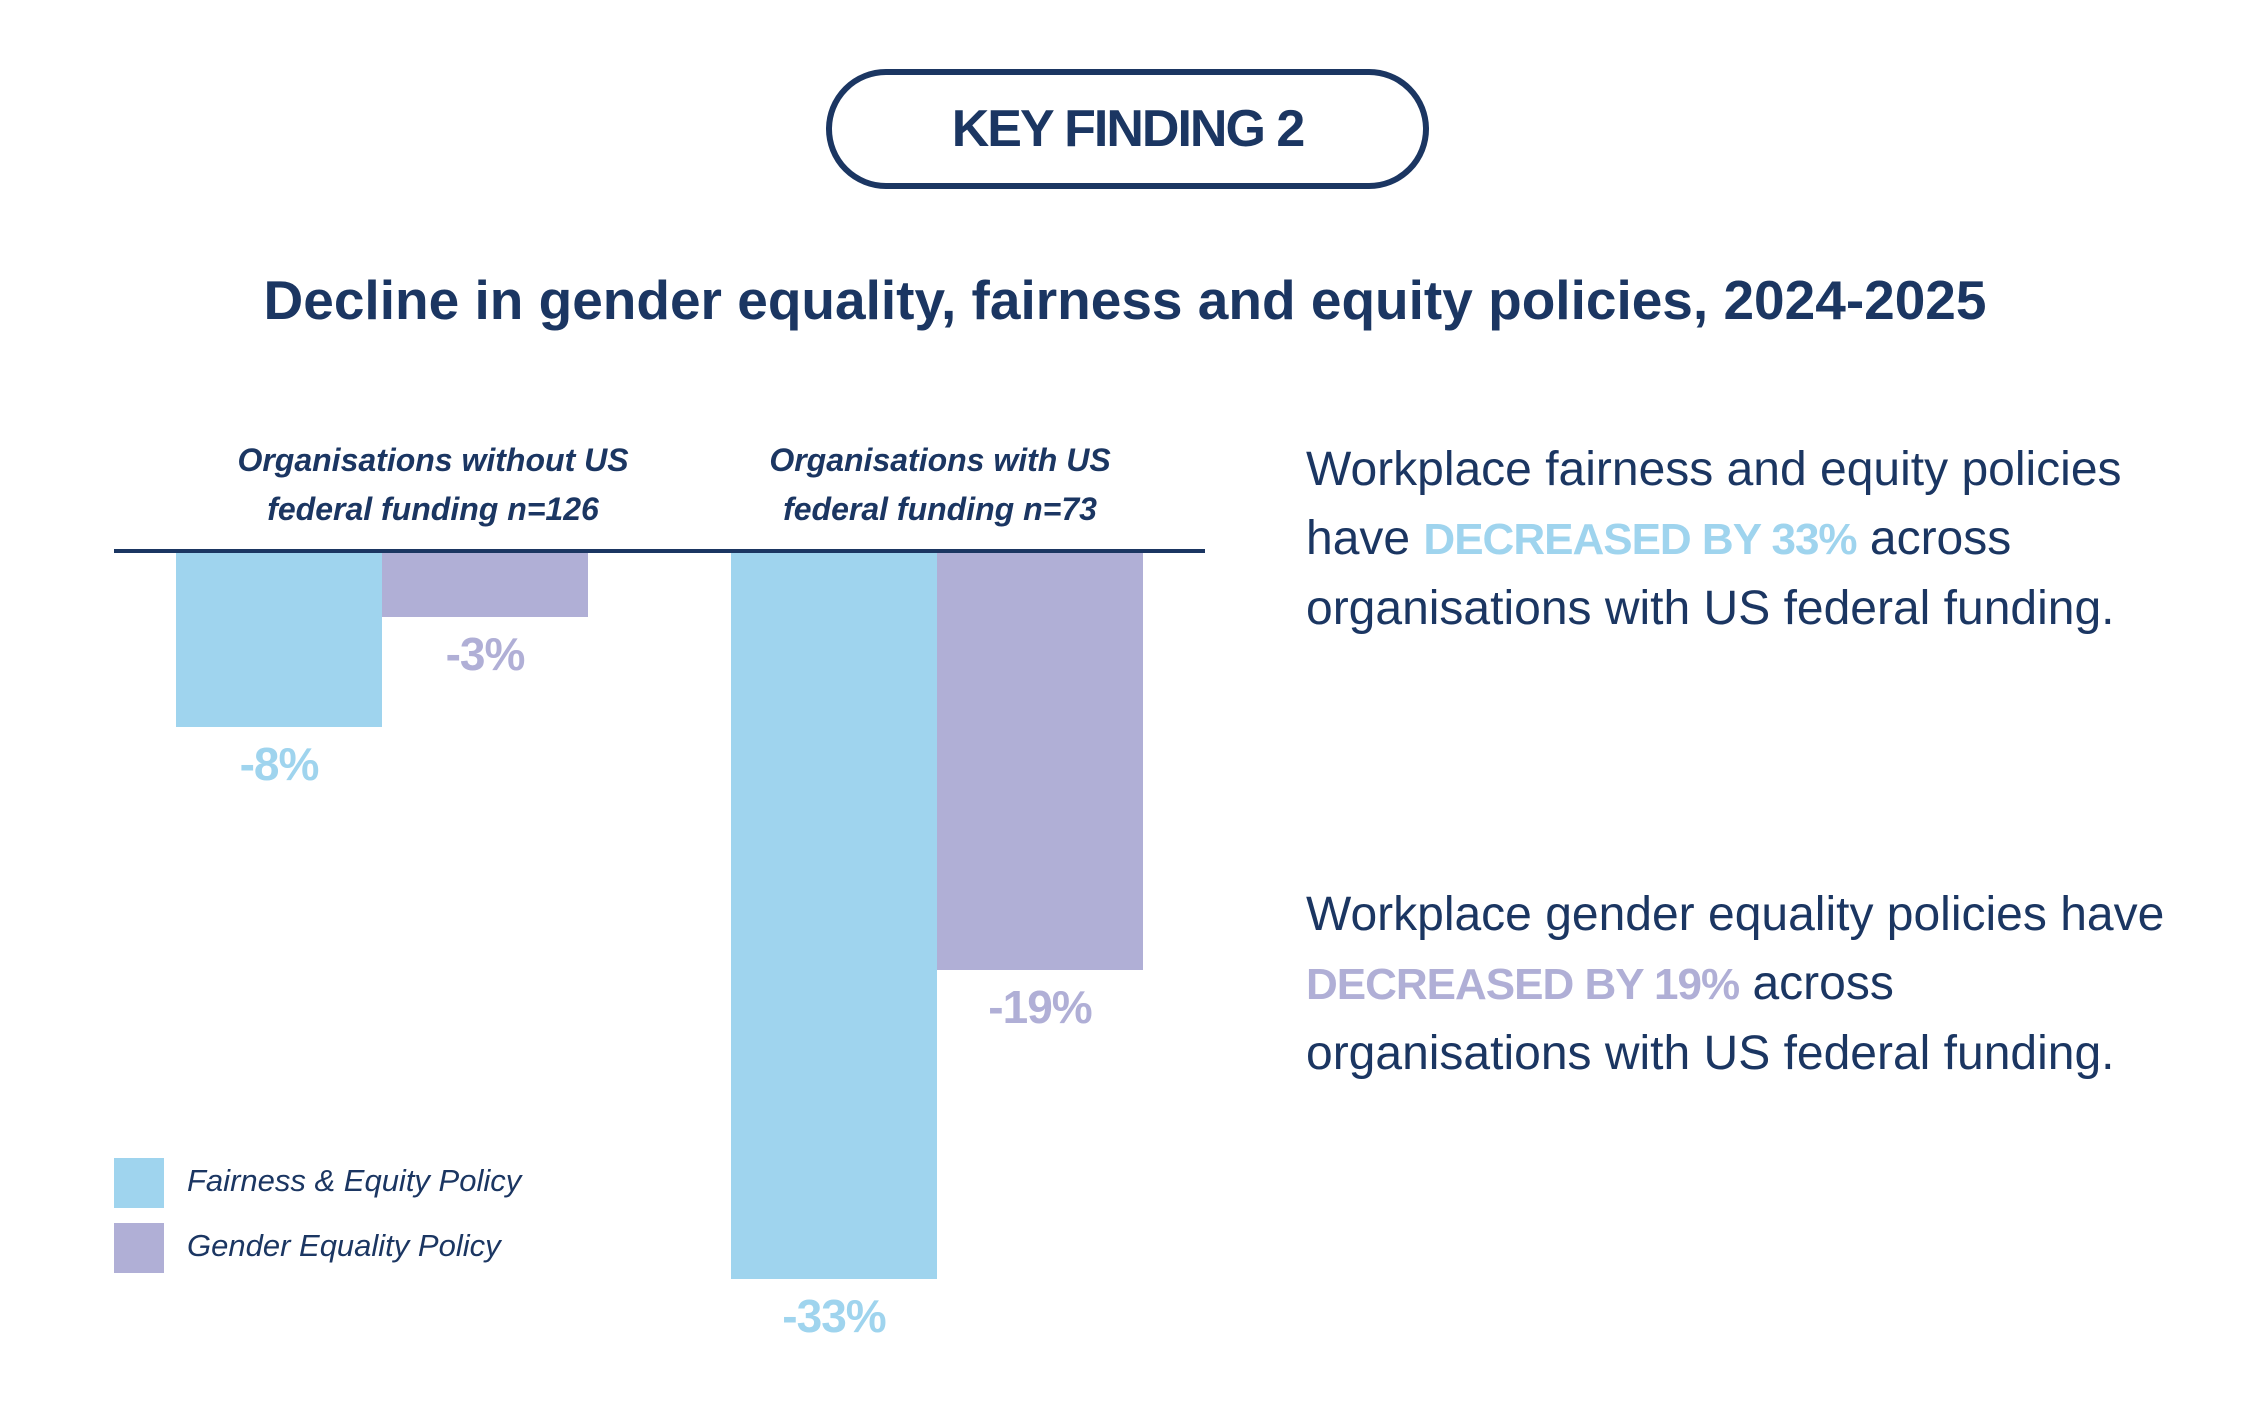  I want to click on zero-axis-line, so click(659, 551).